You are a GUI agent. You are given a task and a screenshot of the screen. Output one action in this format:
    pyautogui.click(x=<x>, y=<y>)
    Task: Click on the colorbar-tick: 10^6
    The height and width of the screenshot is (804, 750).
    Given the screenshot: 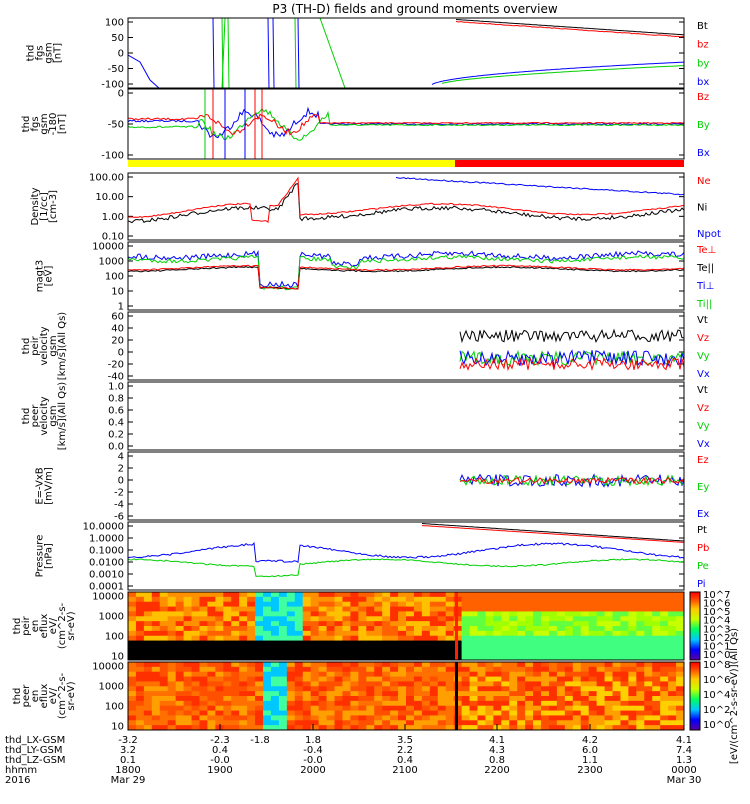 What is the action you would take?
    pyautogui.click(x=716, y=680)
    